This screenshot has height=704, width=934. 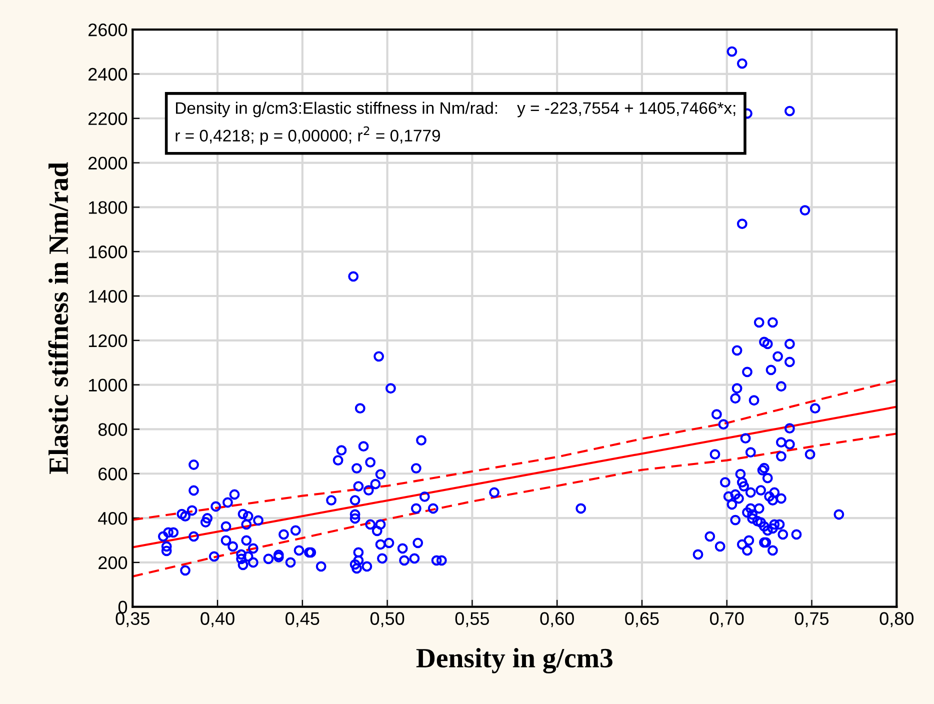 What do you see at coordinates (642, 620) in the screenshot?
I see `x-tick-label: 0,65` at bounding box center [642, 620].